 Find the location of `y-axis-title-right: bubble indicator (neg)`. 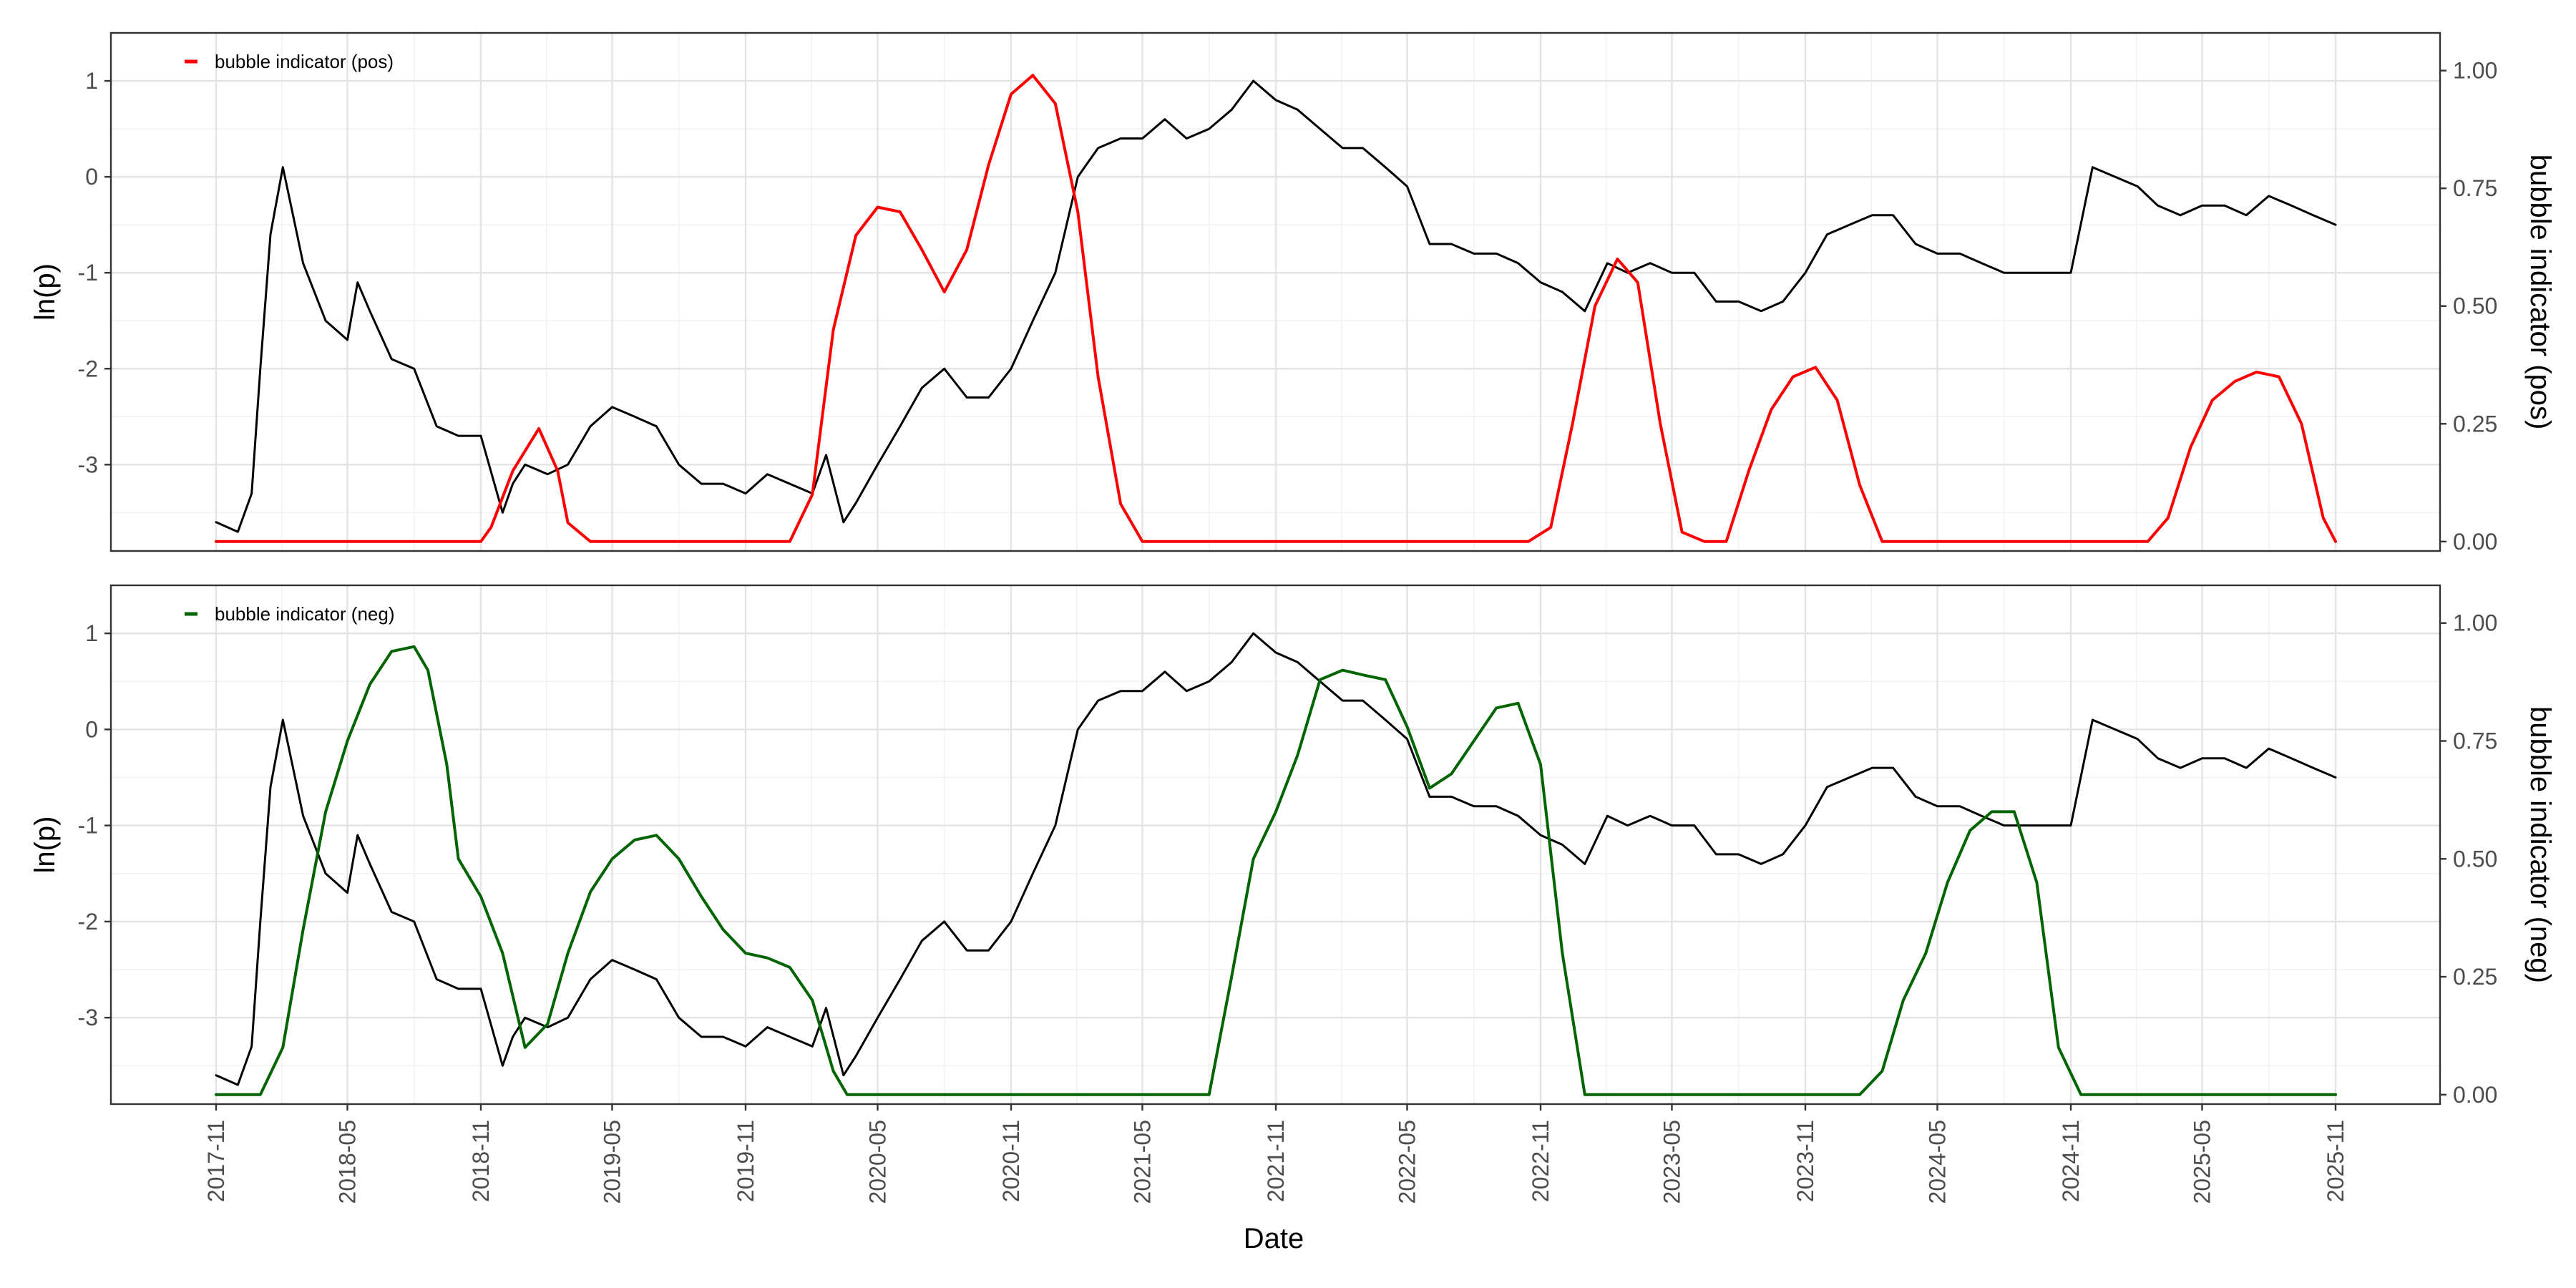

y-axis-title-right: bubble indicator (neg) is located at coordinates (2540, 844).